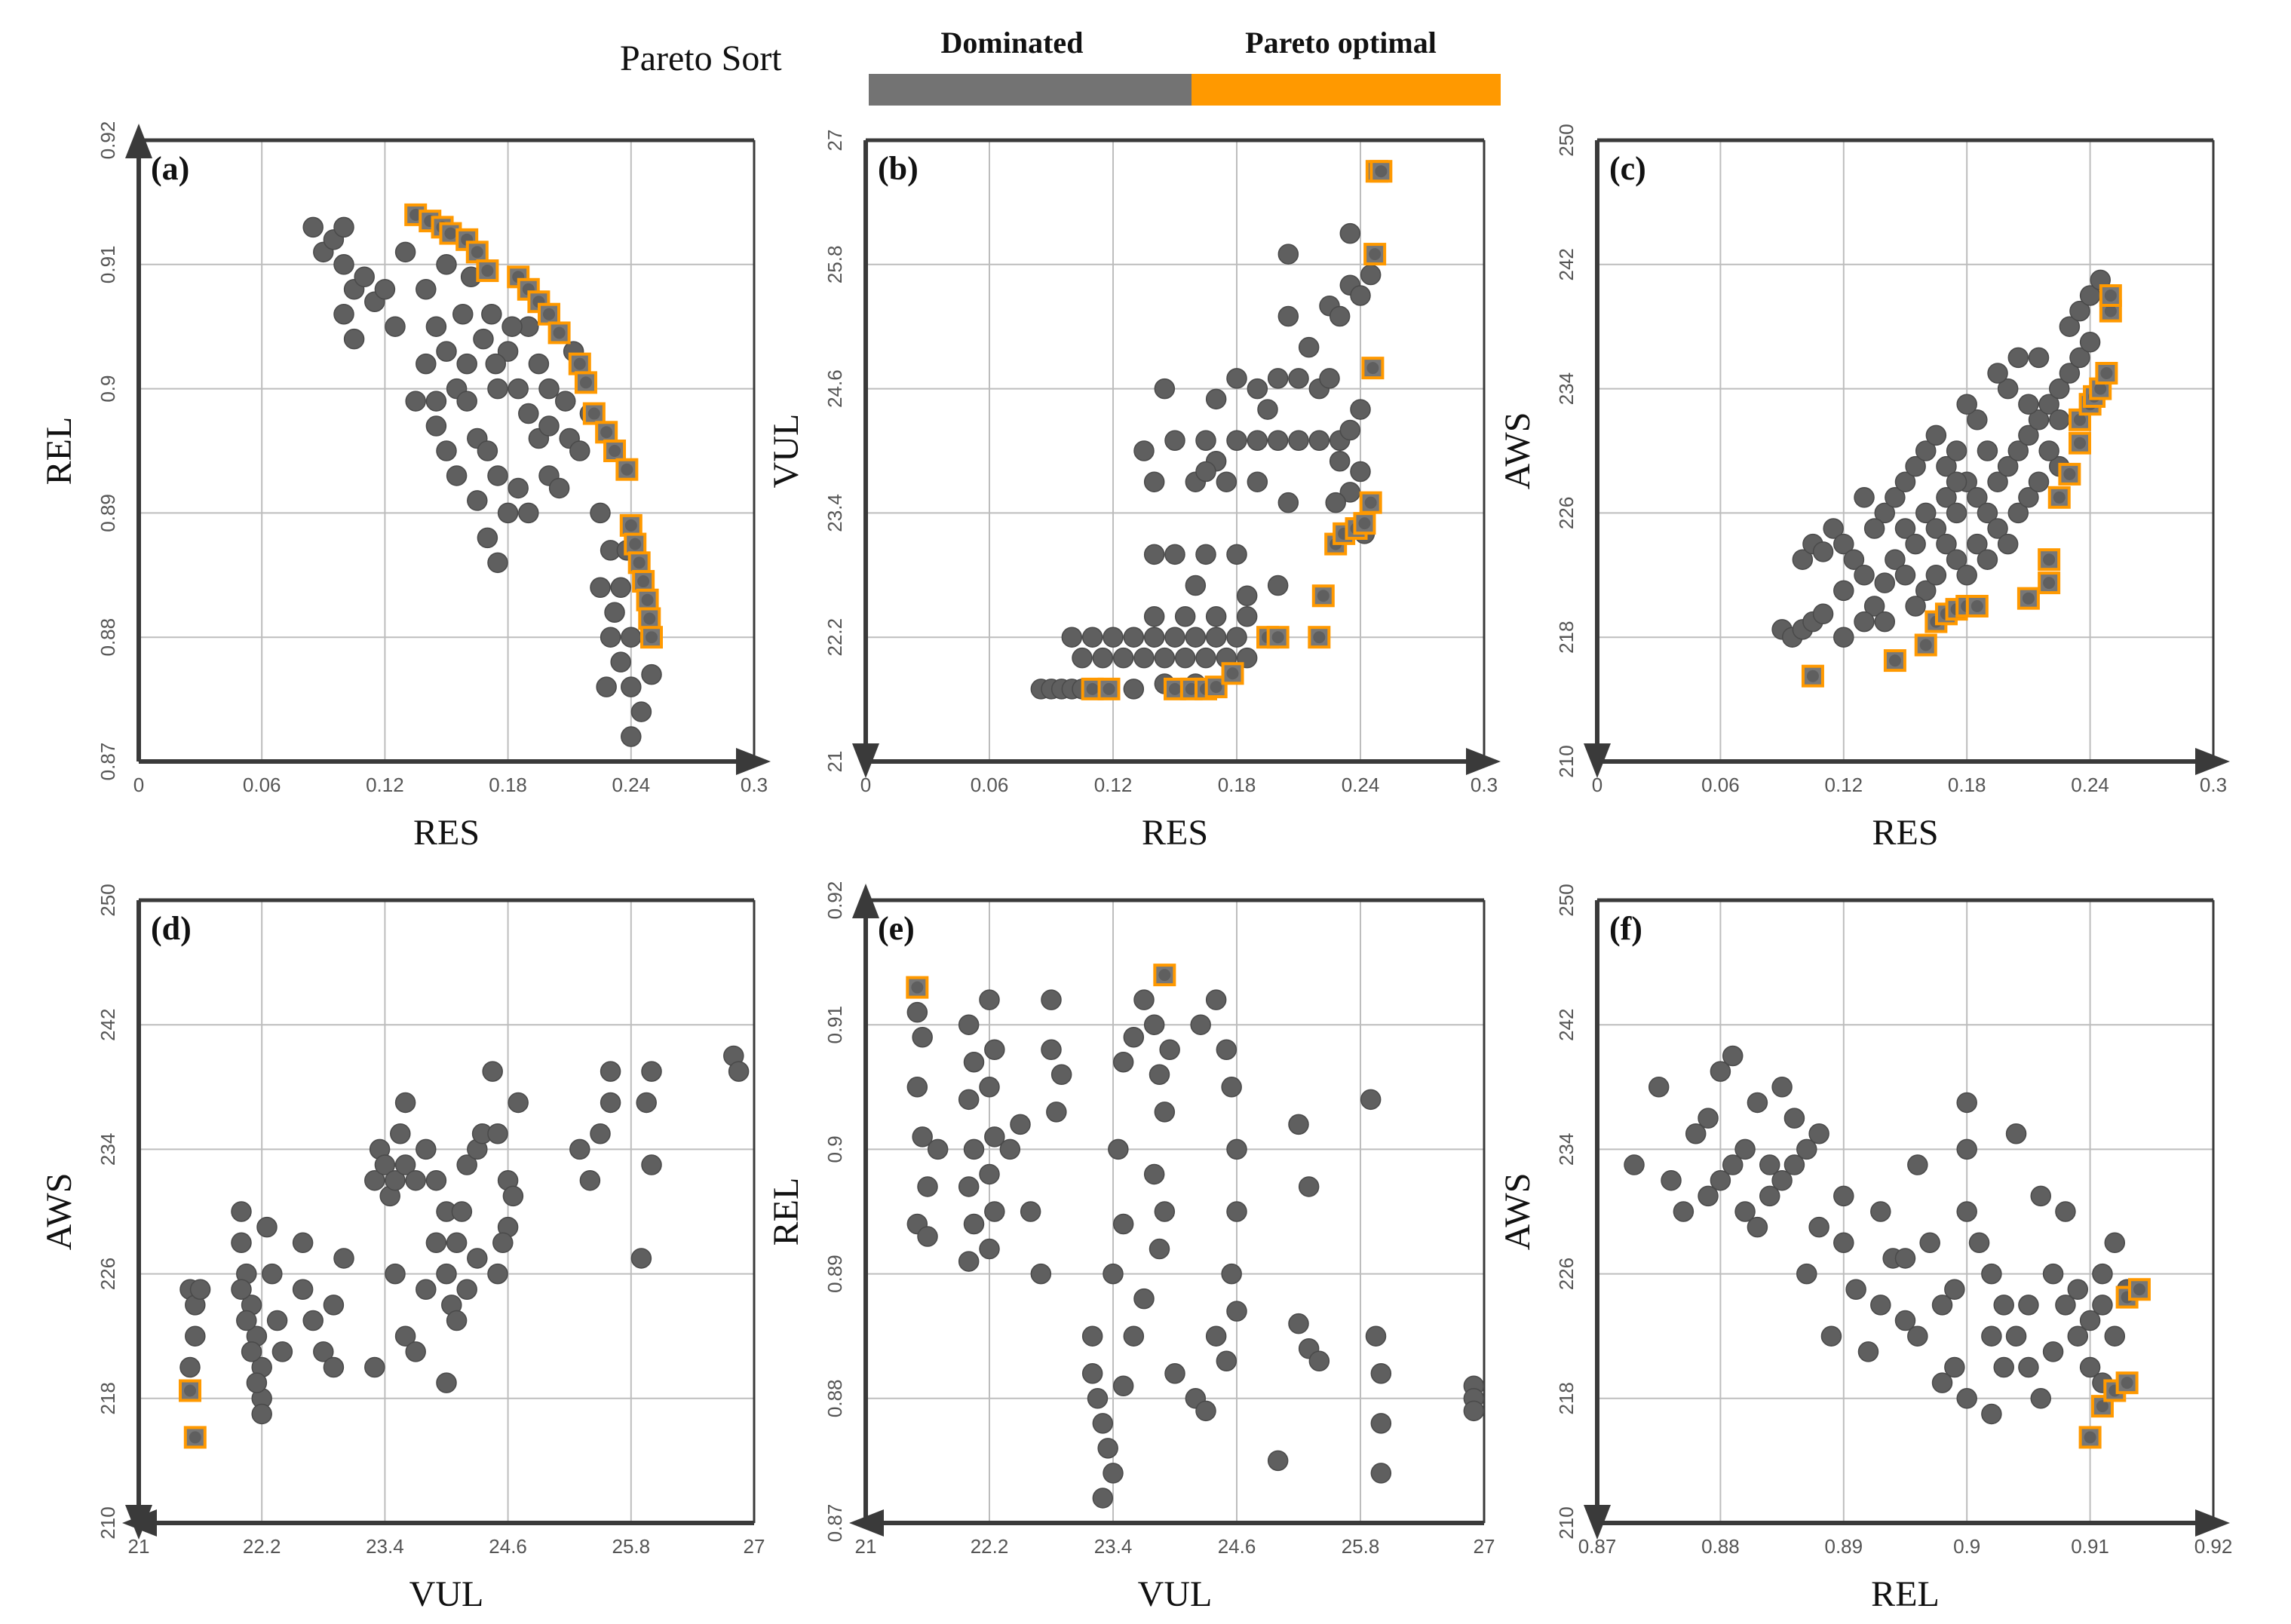 The image size is (2291, 1624). Describe the element at coordinates (1566, 1274) in the screenshot. I see `panel-f-y-tick-label: 226` at that location.